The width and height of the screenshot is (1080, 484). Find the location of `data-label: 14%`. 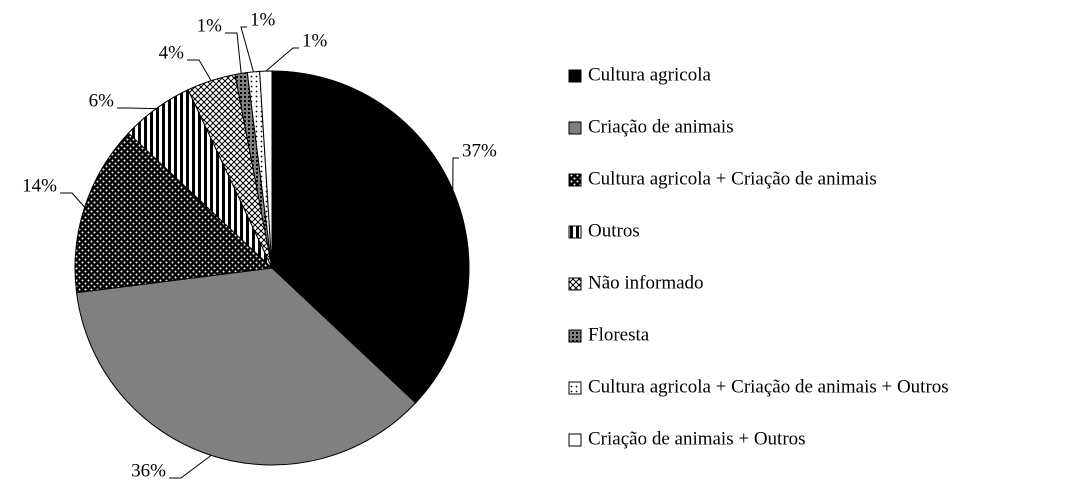

data-label: 14% is located at coordinates (39, 185).